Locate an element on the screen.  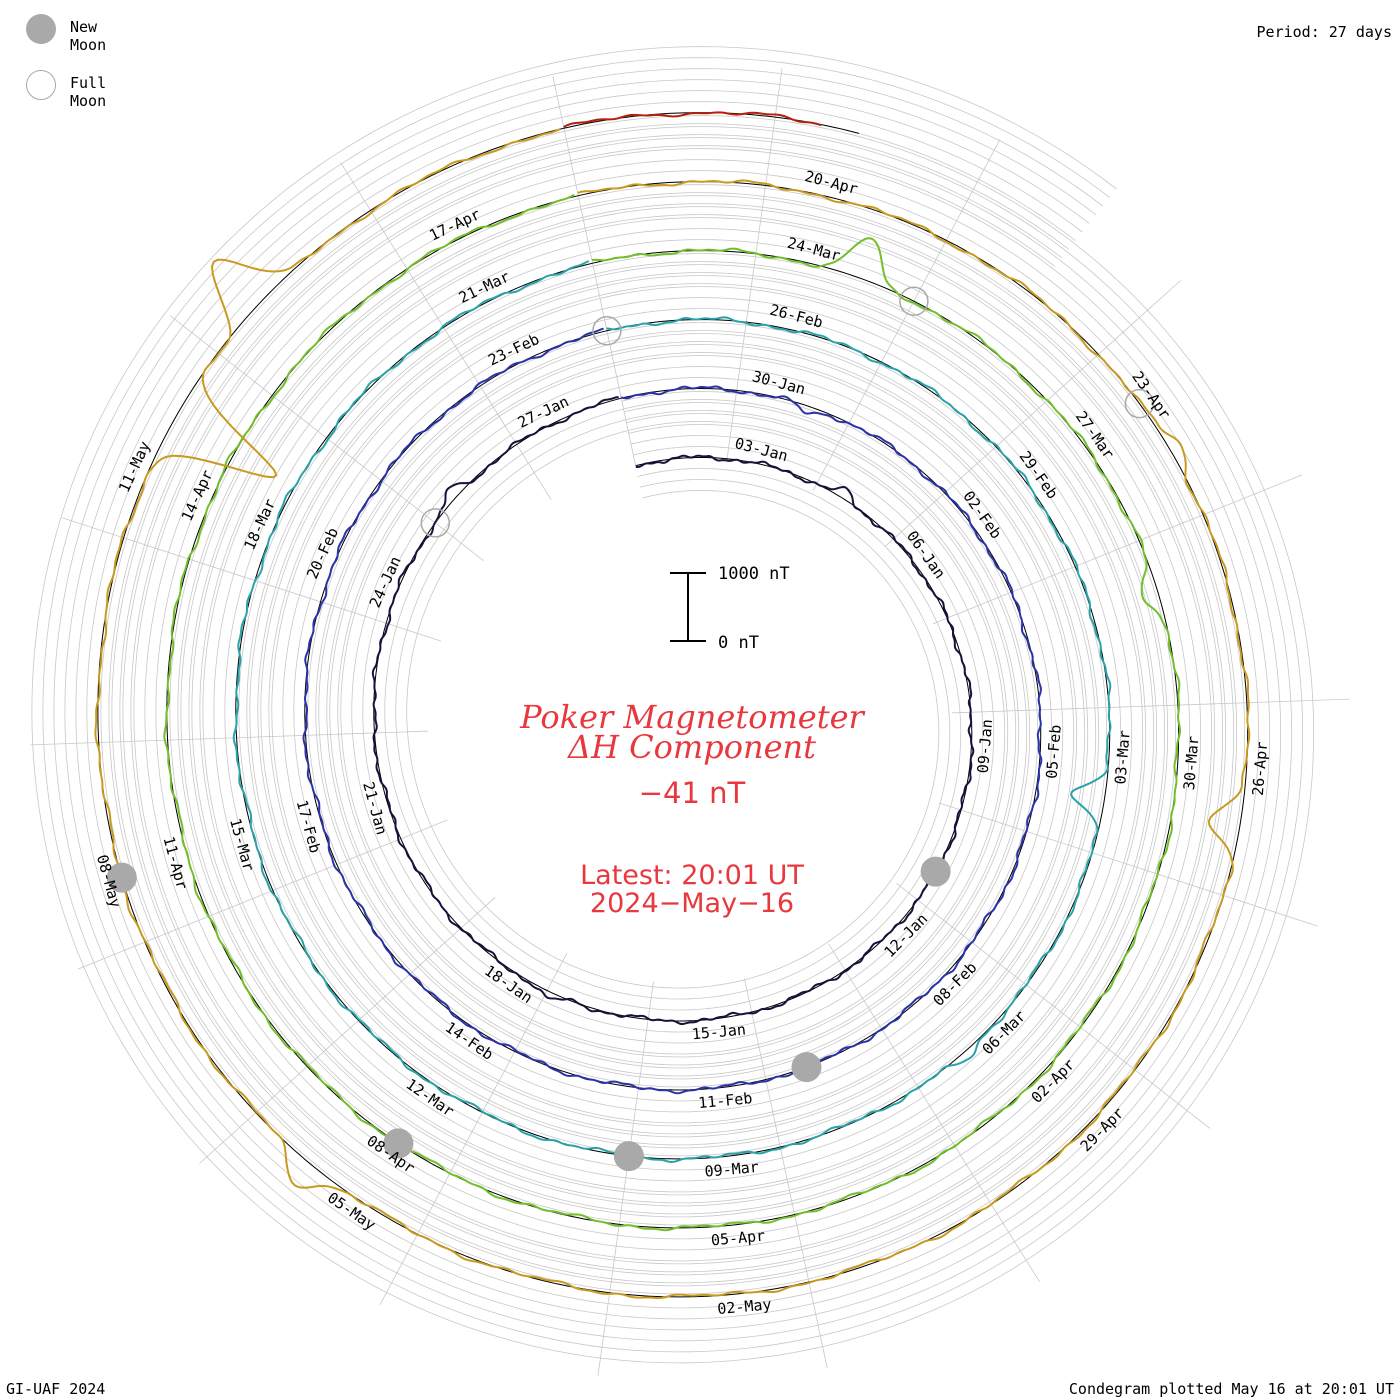
date-tick-09-Jan: 09-Jan is located at coordinates (985, 745).